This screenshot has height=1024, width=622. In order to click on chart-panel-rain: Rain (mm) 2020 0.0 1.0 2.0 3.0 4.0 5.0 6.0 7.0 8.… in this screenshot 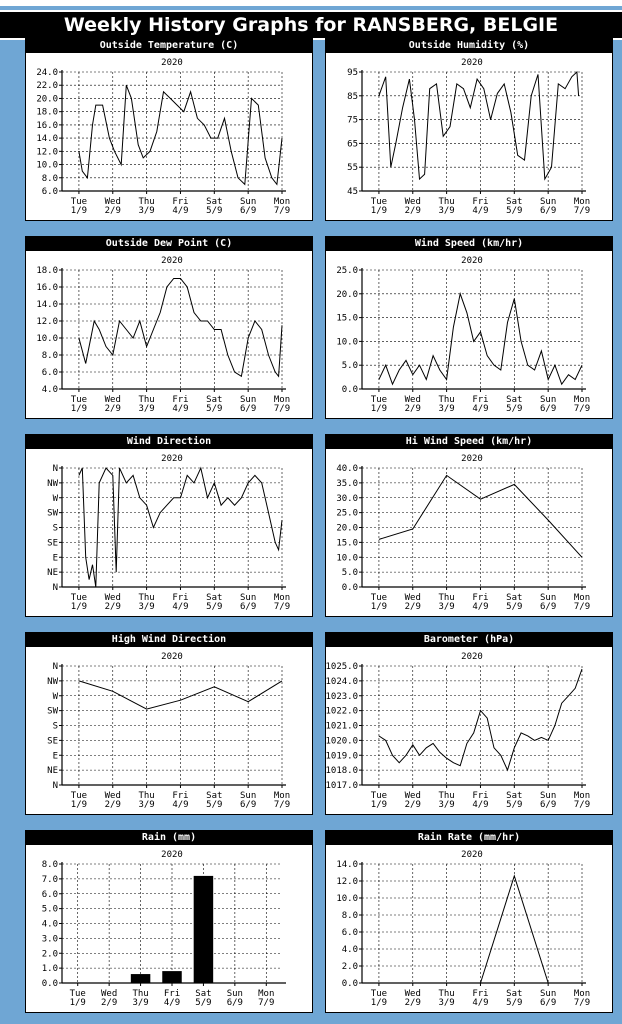, I will do `click(169, 921)`.